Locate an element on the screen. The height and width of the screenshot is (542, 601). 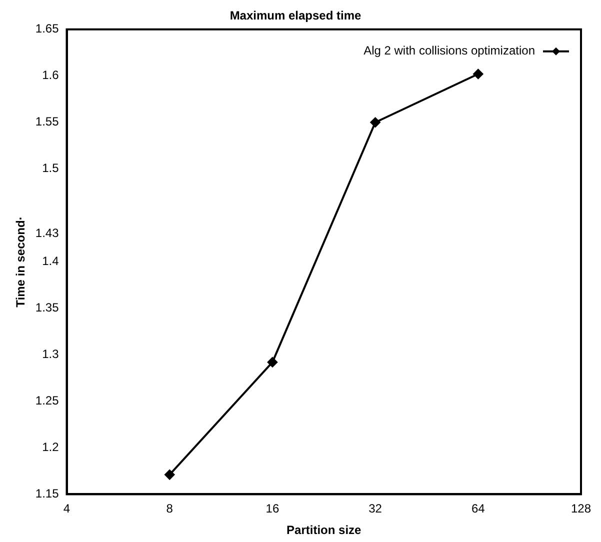
x-tick-label: 16 is located at coordinates (273, 509).